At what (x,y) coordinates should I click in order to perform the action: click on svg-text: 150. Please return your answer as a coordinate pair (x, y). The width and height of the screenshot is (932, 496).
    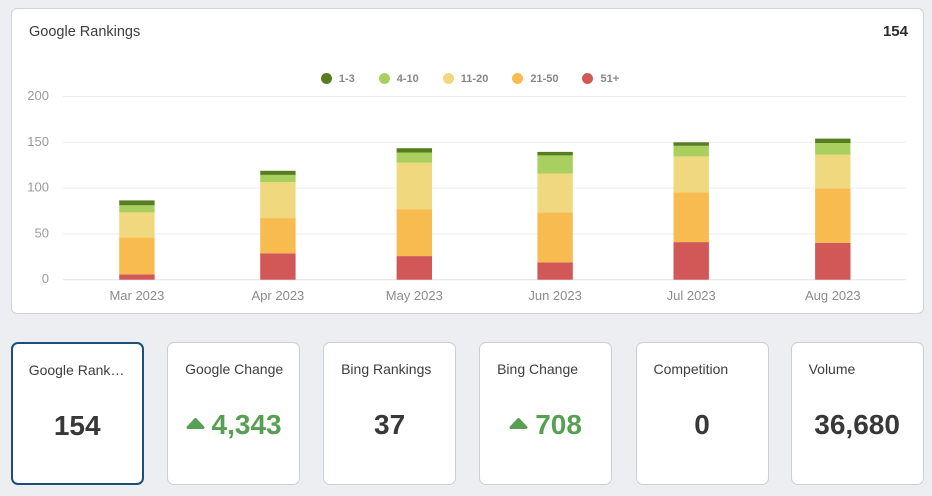
    Looking at the image, I should click on (38, 141).